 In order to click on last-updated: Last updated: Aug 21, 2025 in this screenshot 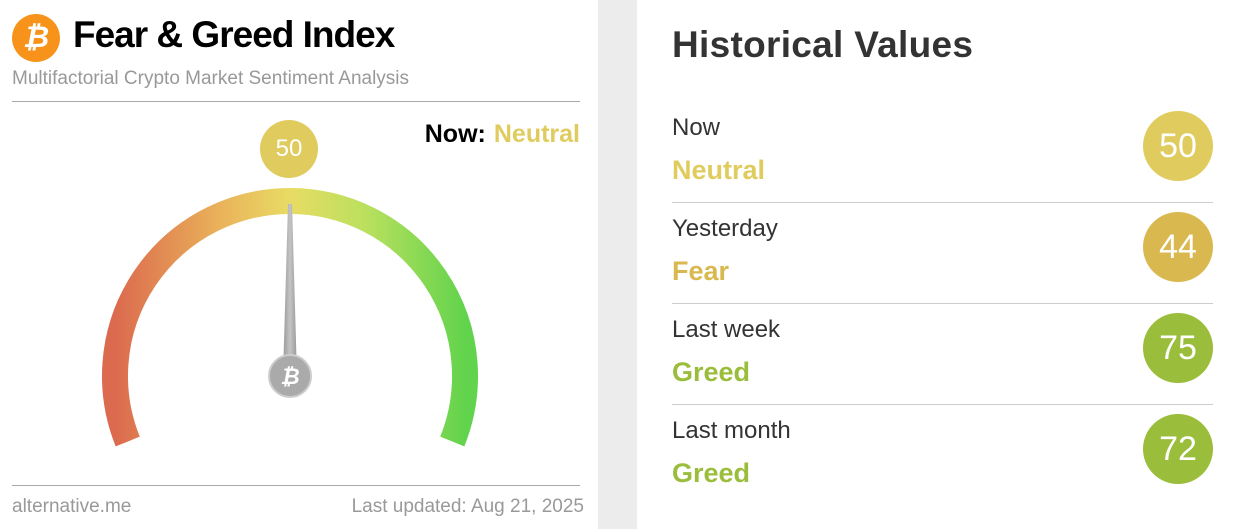, I will do `click(467, 506)`.